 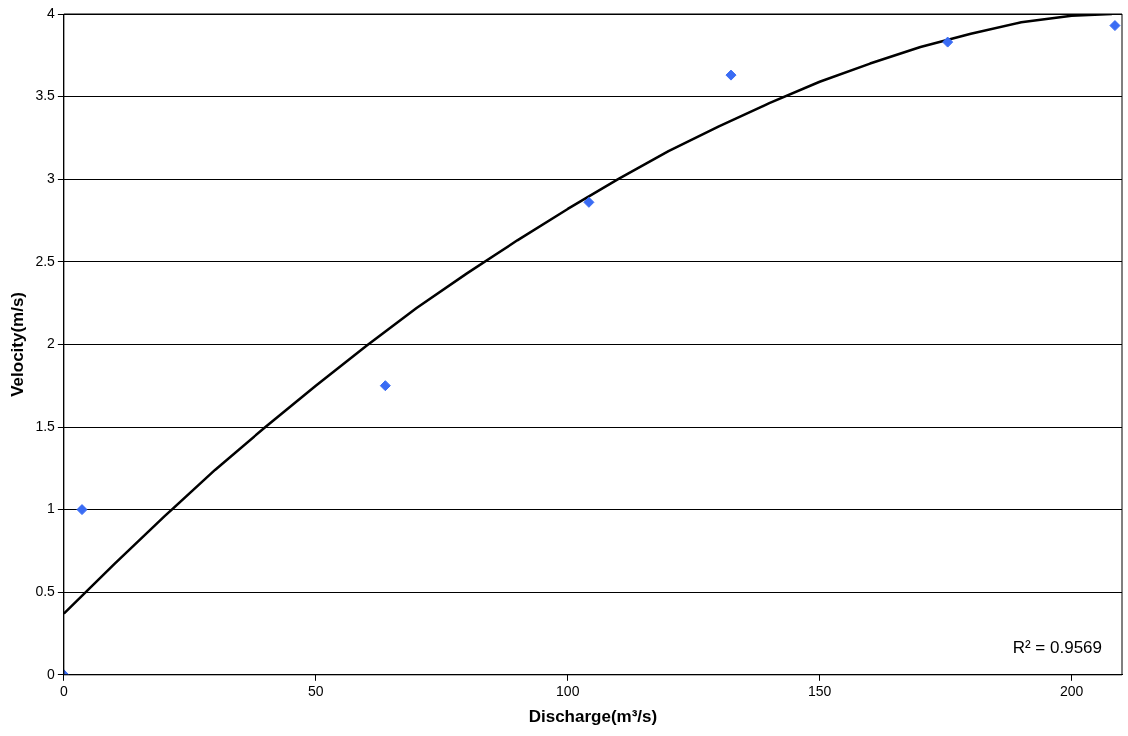 I want to click on y-tick-label: 2.5, so click(x=45, y=260).